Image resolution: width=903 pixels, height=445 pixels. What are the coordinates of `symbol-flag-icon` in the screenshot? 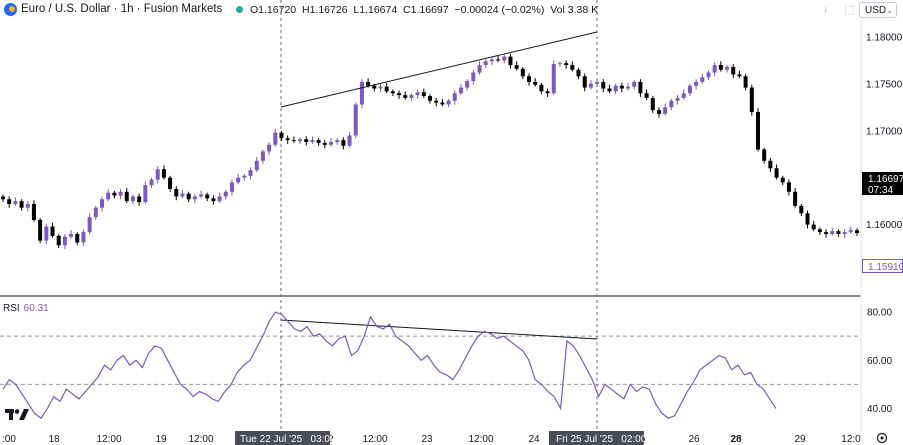 It's located at (10, 9).